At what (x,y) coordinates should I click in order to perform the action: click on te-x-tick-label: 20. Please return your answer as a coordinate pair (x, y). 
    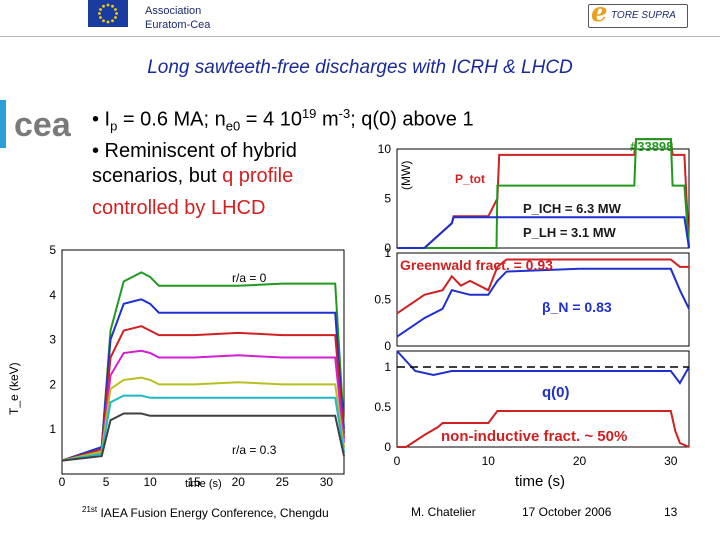
    Looking at the image, I should click on (239, 482).